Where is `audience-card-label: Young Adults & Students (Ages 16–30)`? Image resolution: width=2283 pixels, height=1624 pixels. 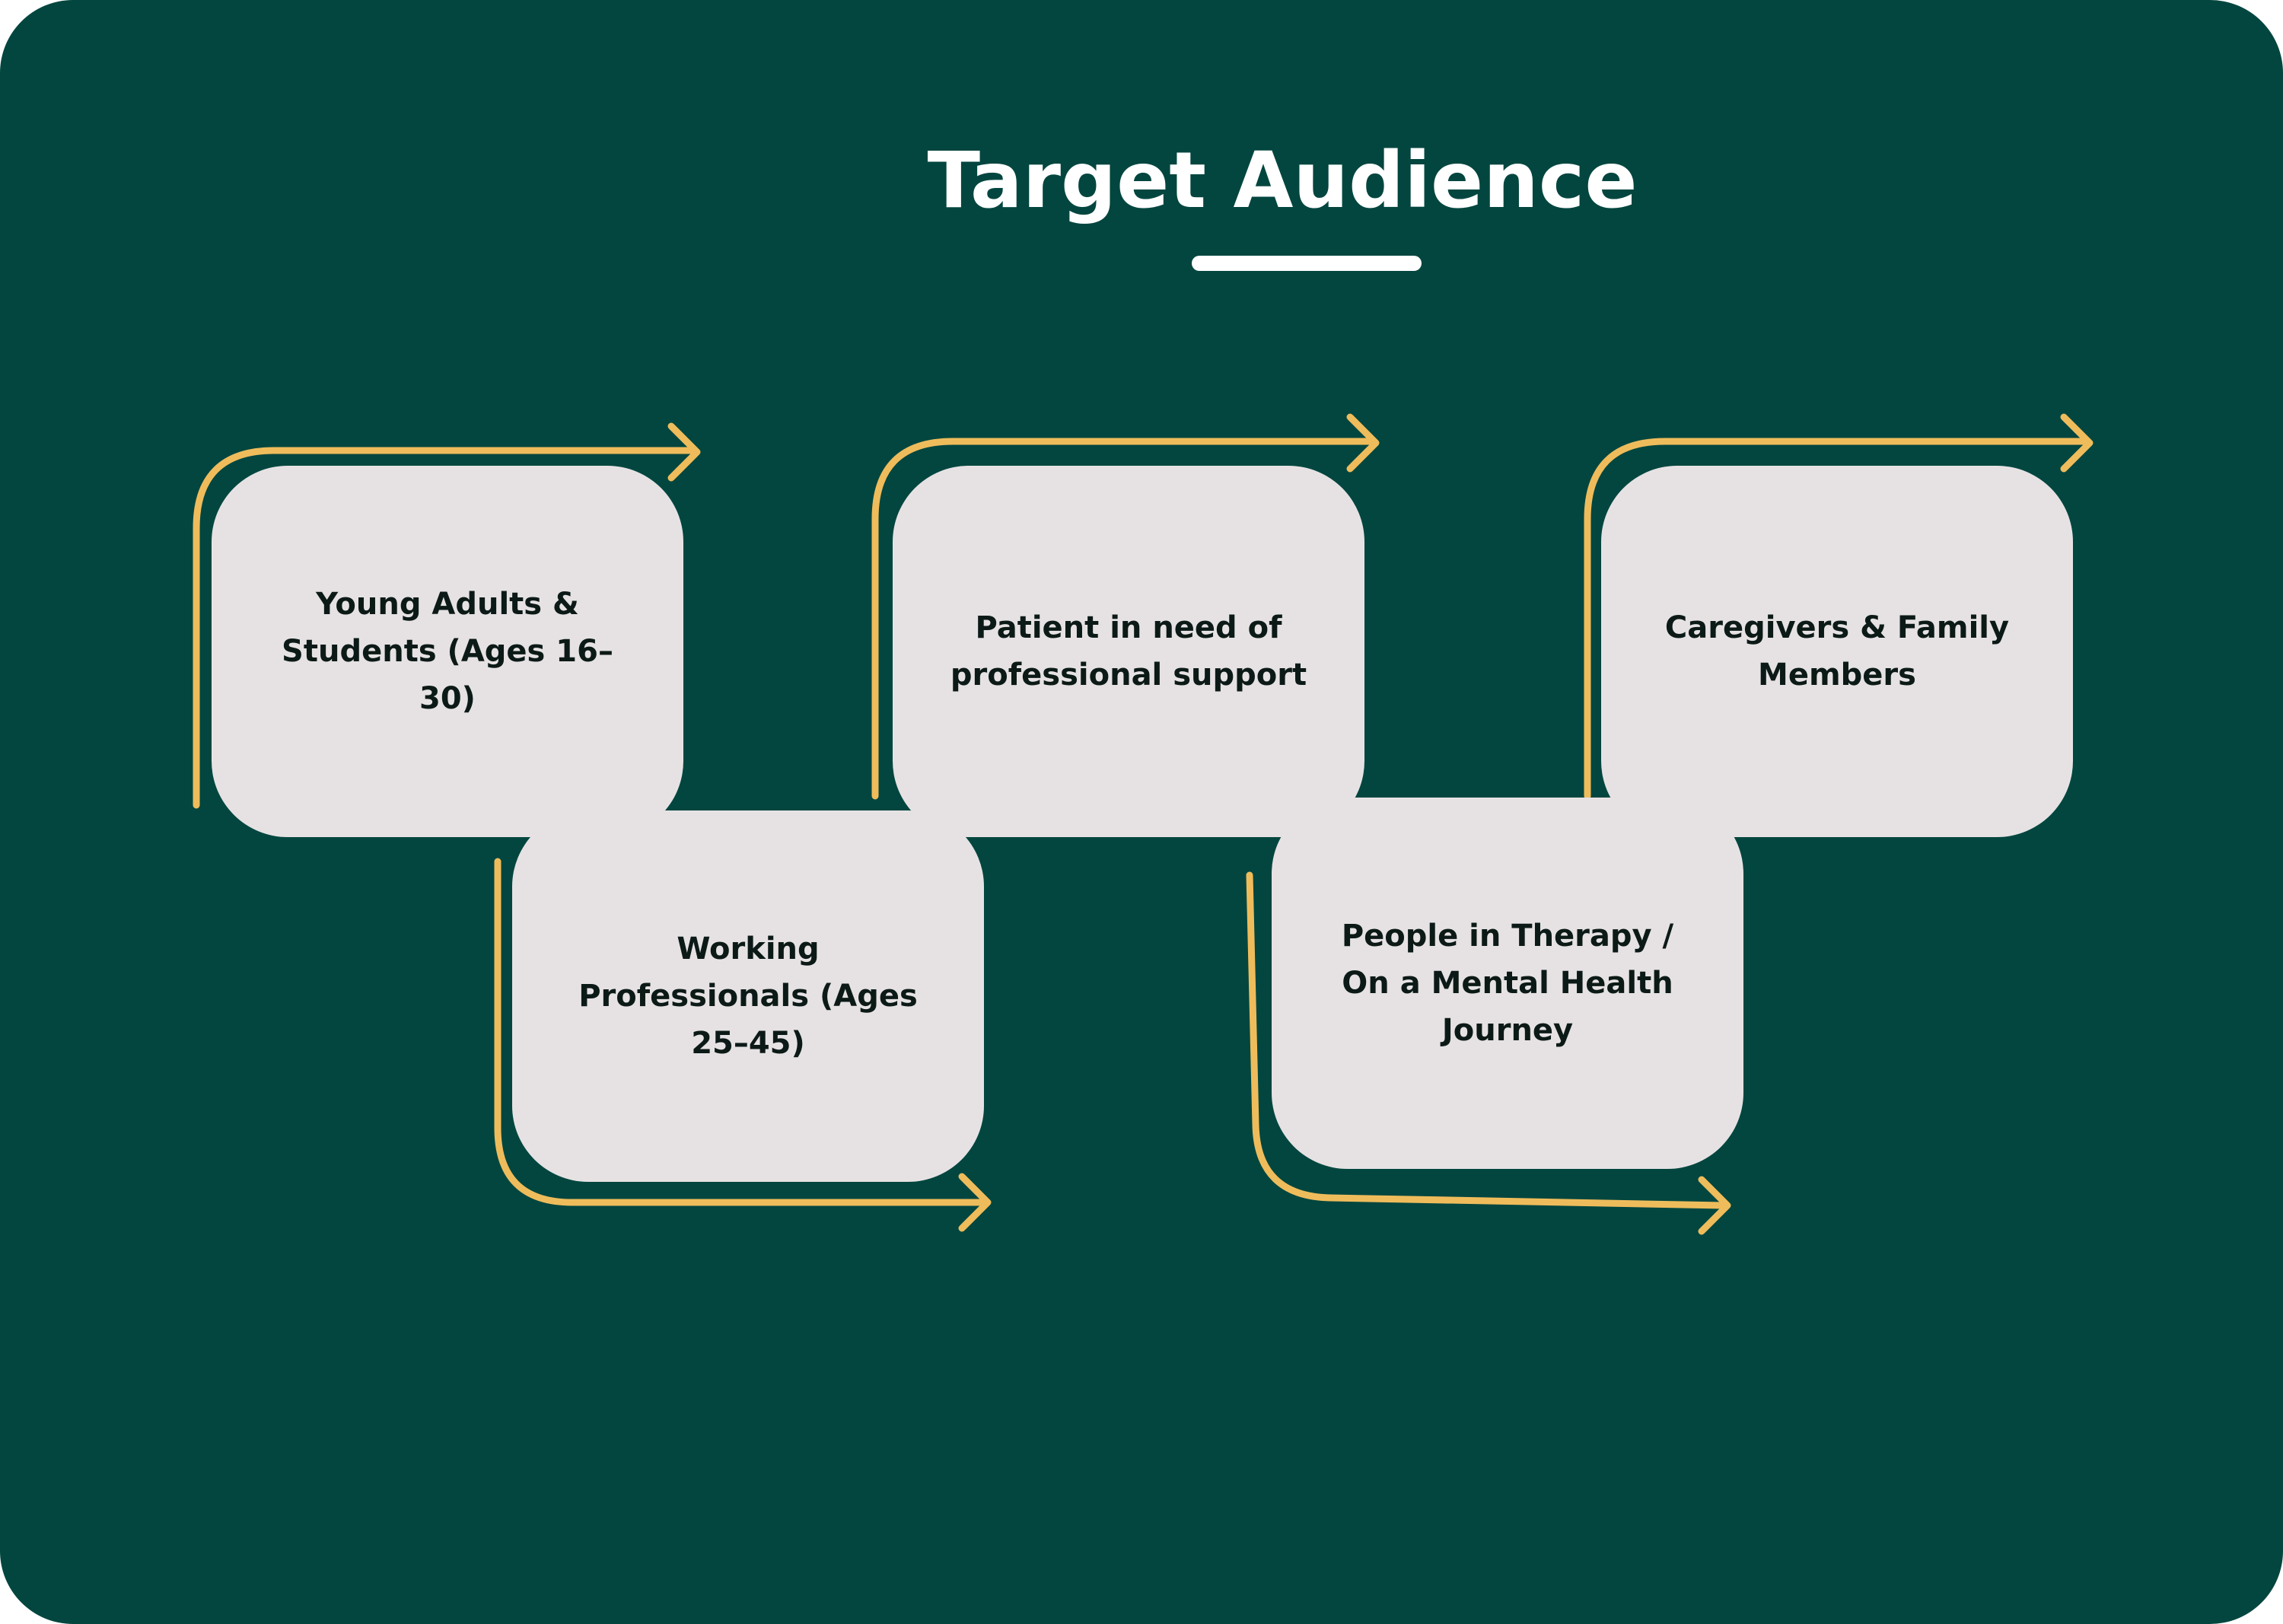 audience-card-label: Young Adults & Students (Ages 16–30) is located at coordinates (447, 651).